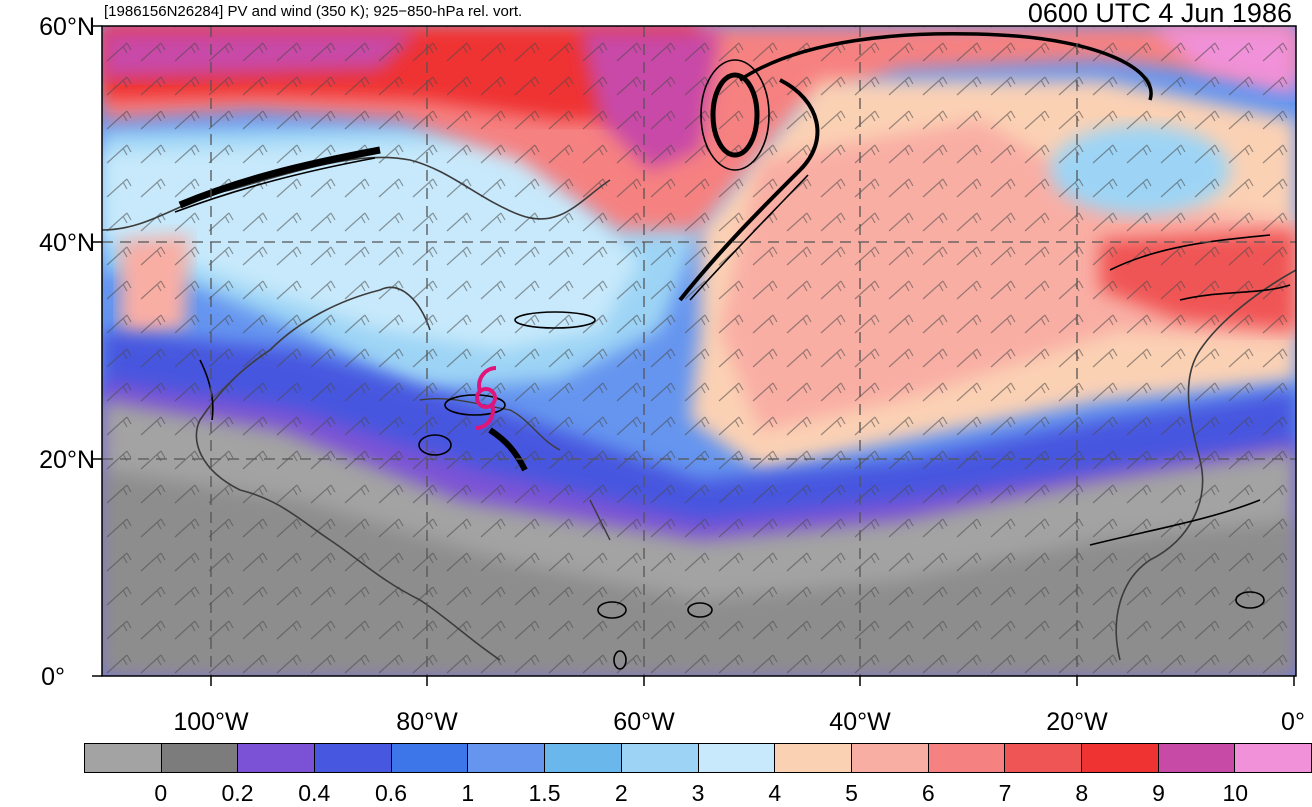 The height and width of the screenshot is (807, 1312). Describe the element at coordinates (1159, 14) in the screenshot. I see `map-title-right: 0600 UTC 4 Jun 1986` at that location.